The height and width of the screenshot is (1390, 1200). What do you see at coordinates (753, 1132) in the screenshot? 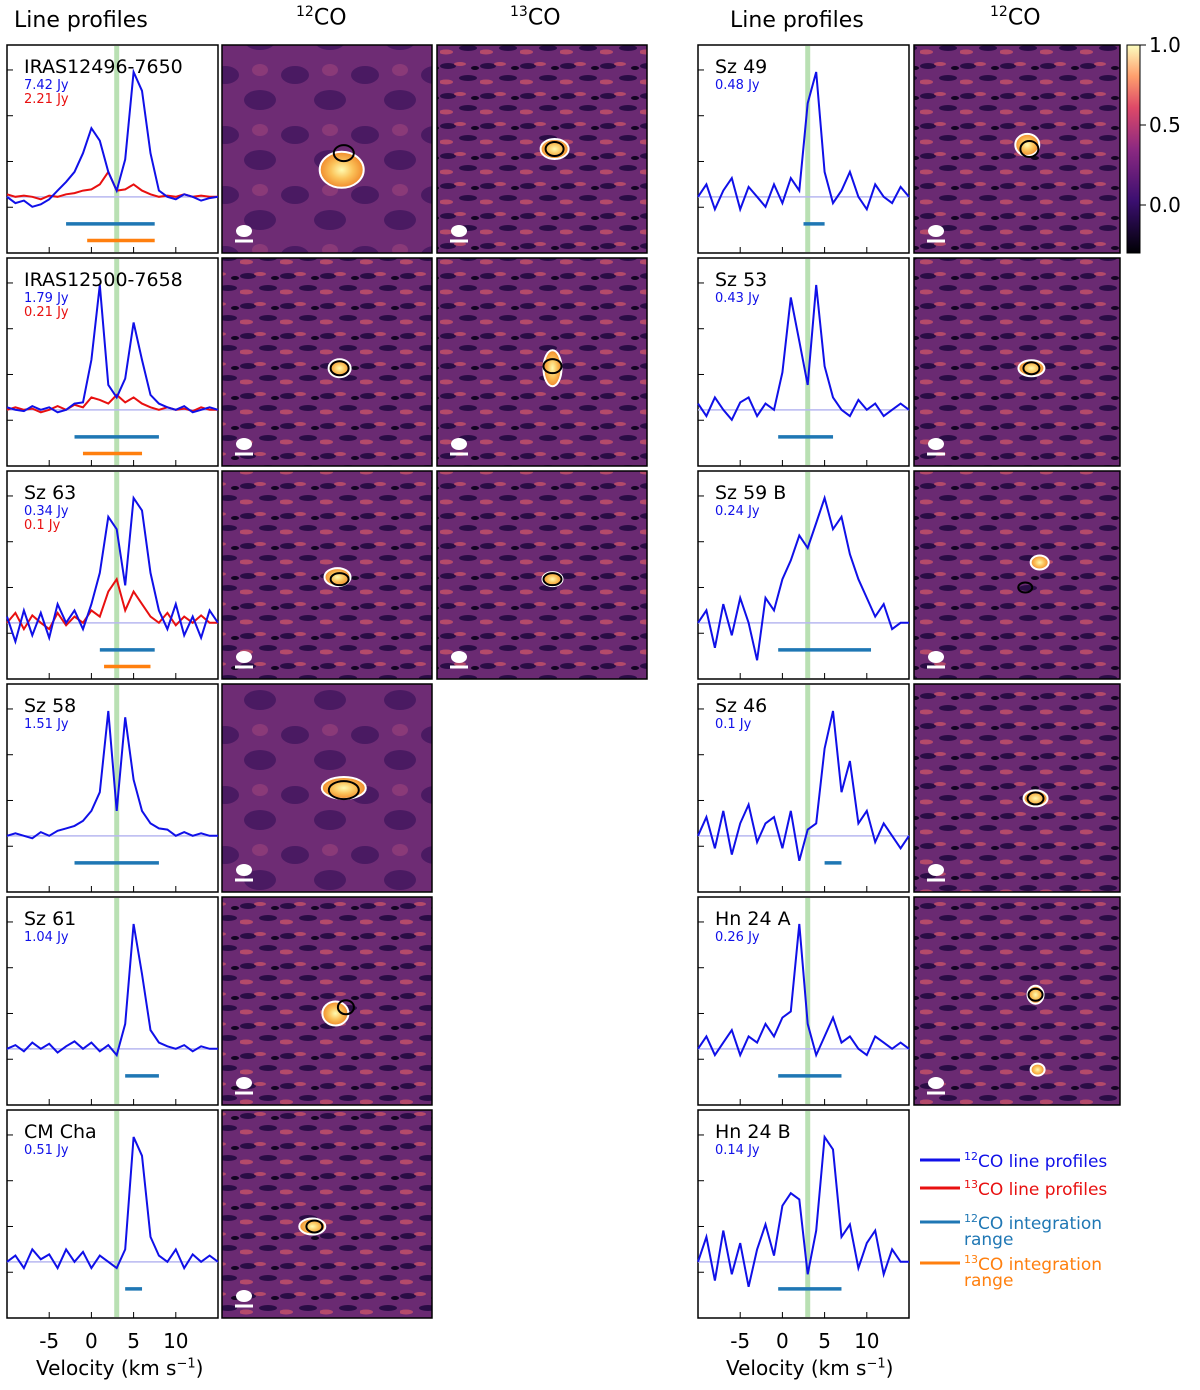
I see `profile-right-5-label: Hn 24 B` at bounding box center [753, 1132].